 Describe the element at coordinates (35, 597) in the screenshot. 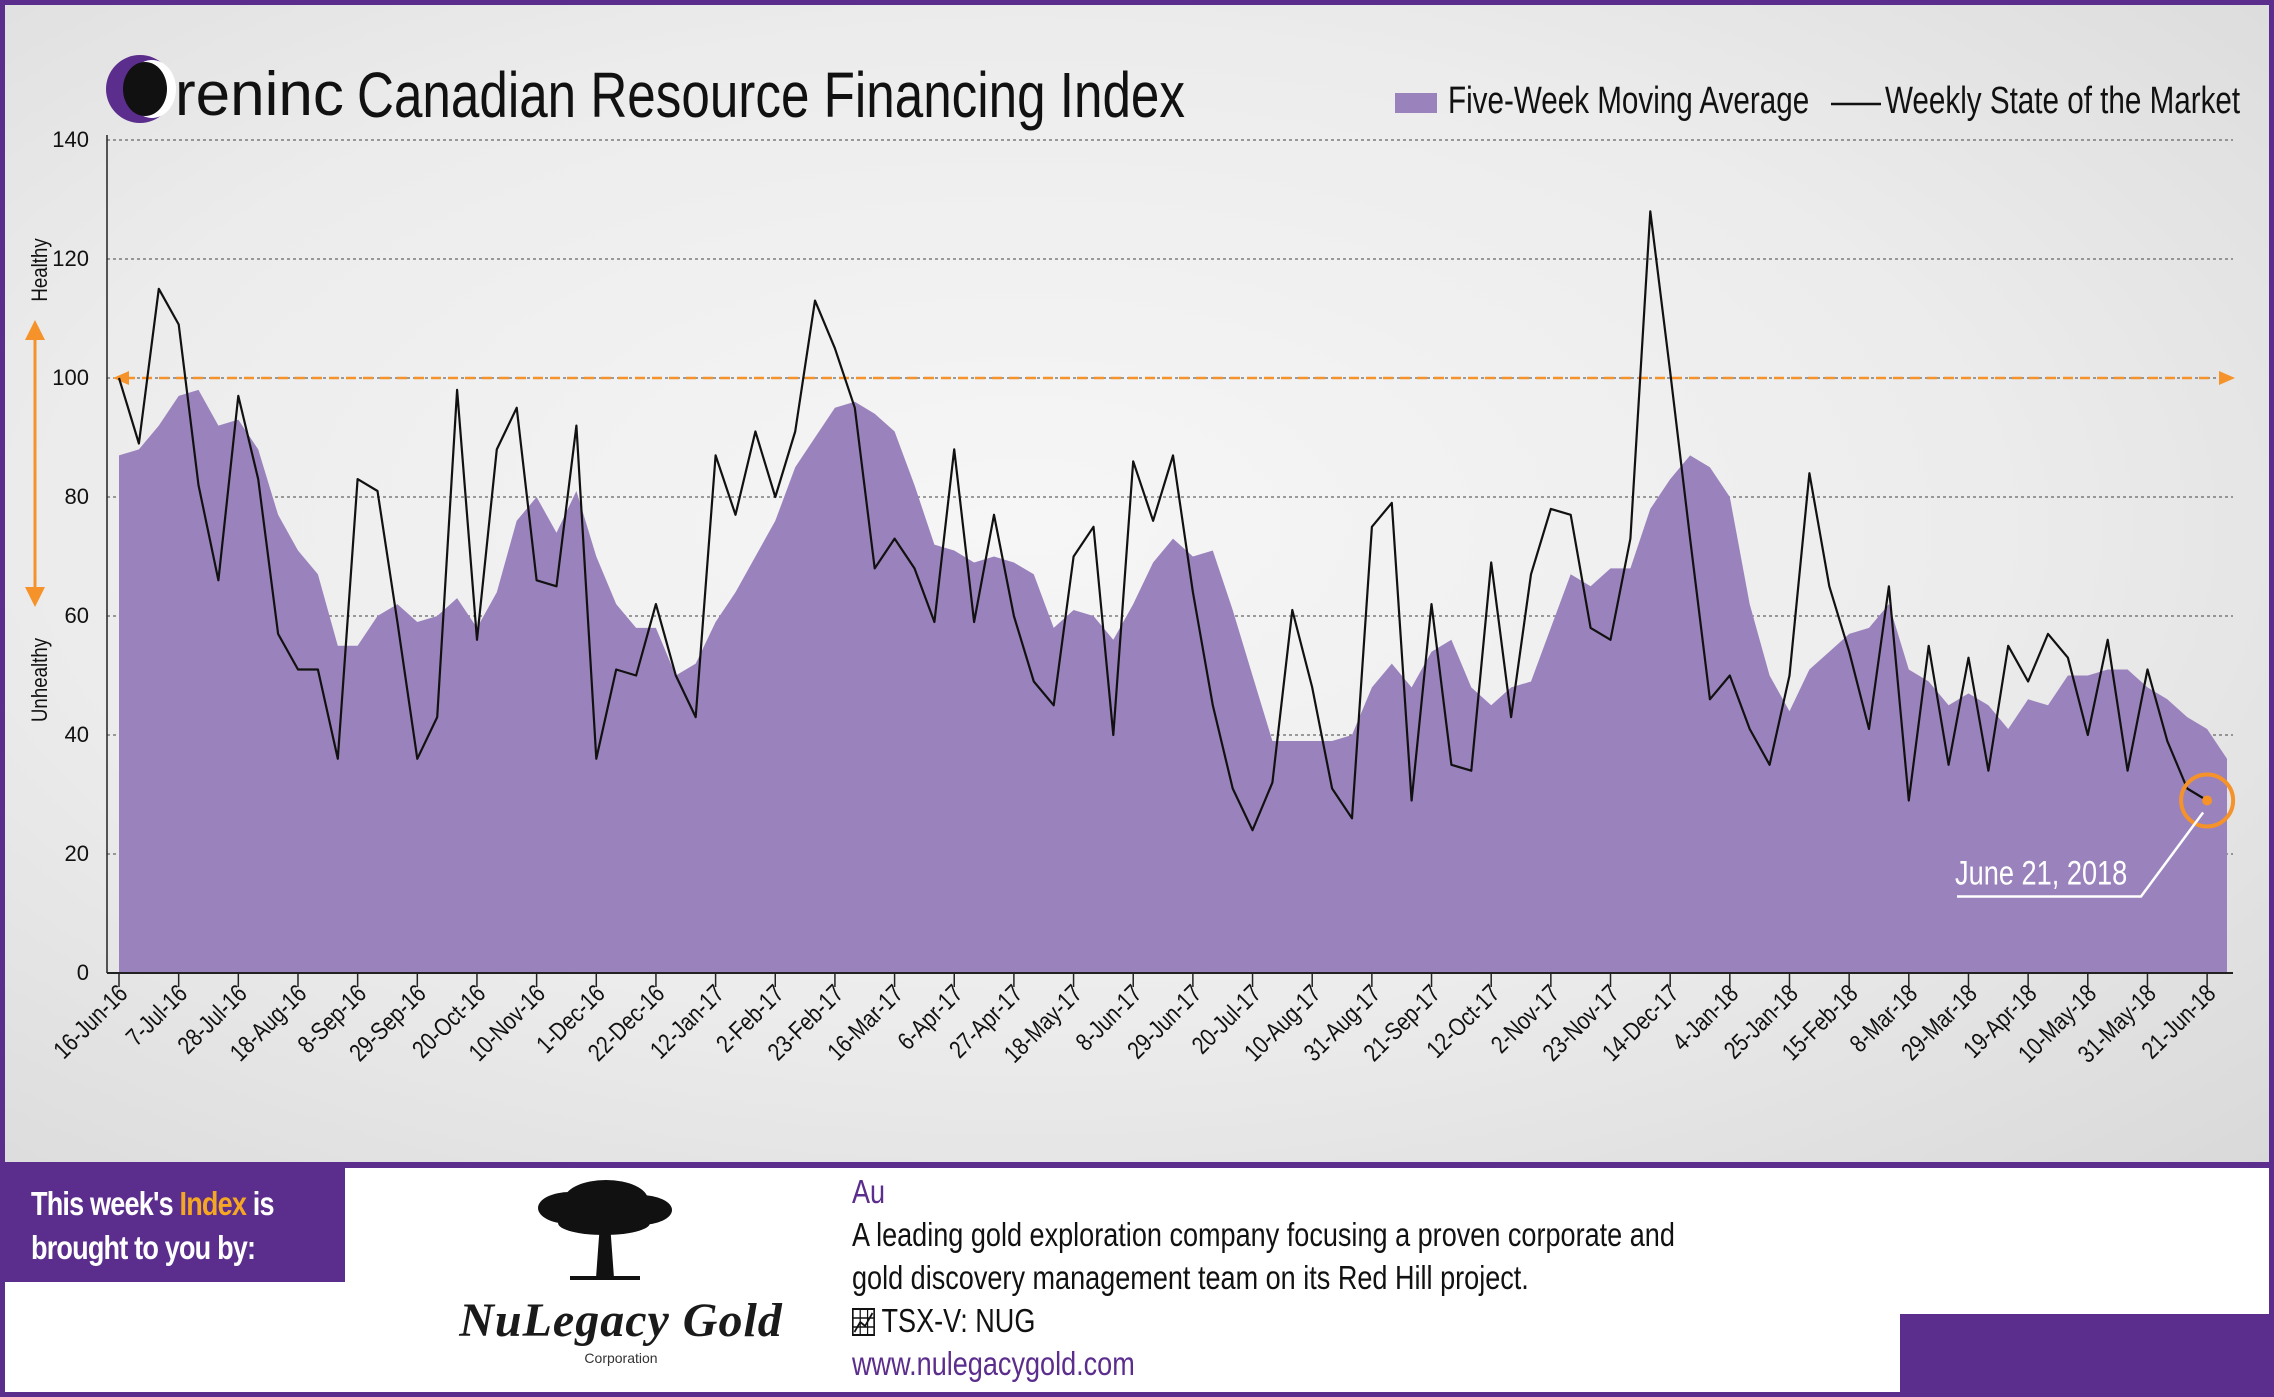

I see `health-arrow-down-icon` at that location.